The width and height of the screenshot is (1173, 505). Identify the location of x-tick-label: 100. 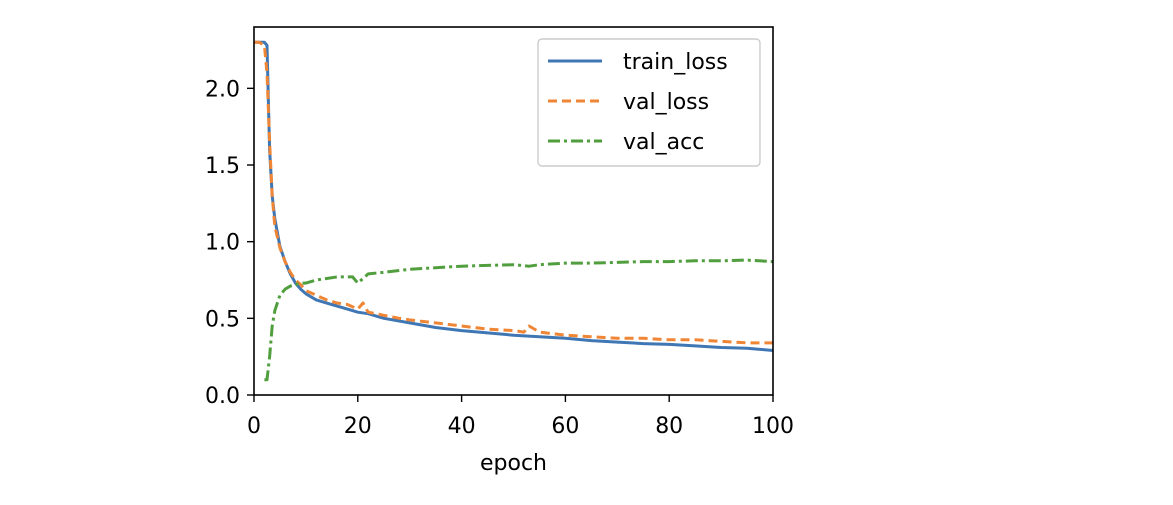
(773, 426).